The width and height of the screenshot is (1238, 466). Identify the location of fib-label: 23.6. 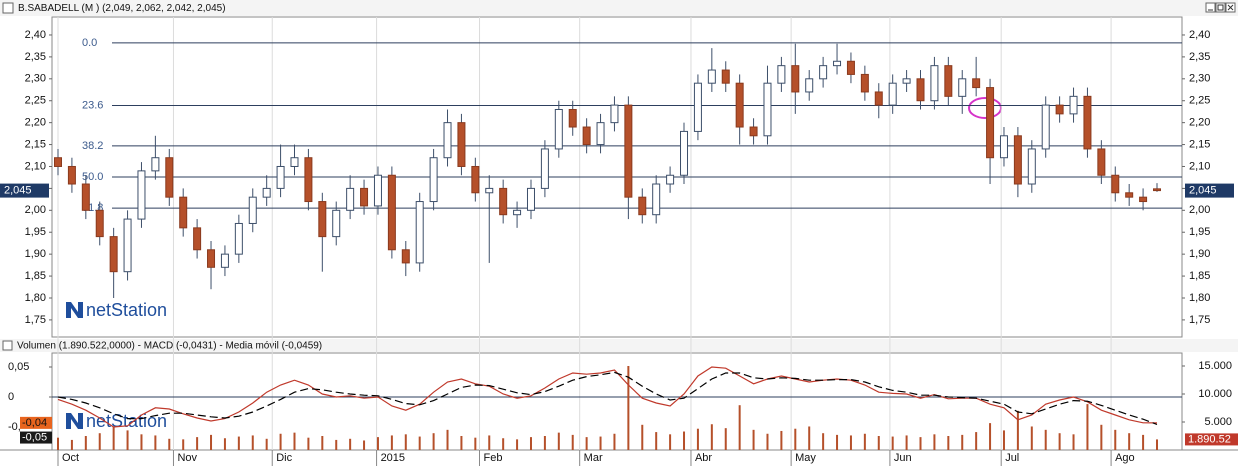
(92, 105).